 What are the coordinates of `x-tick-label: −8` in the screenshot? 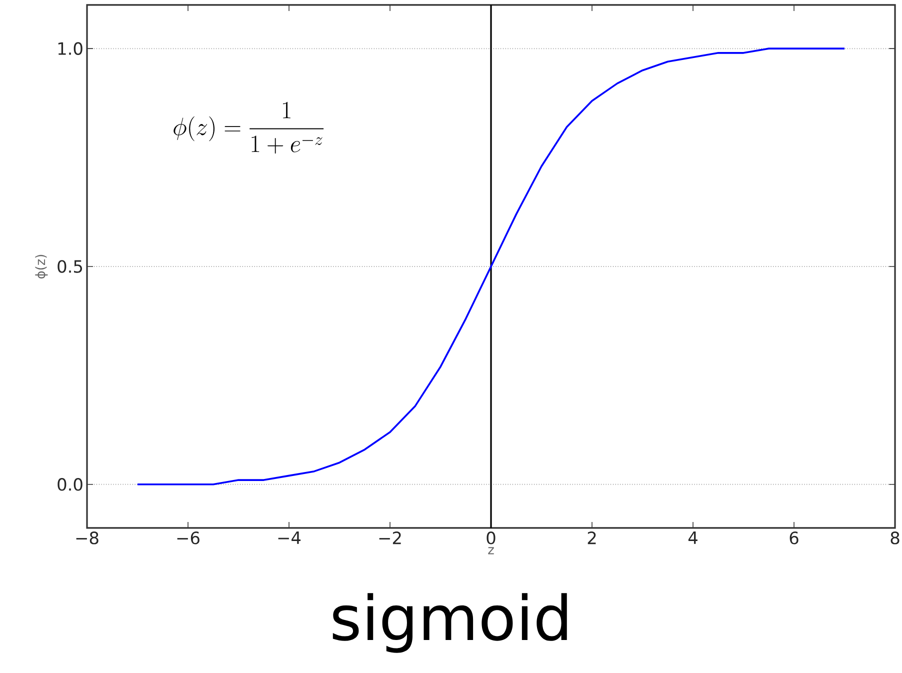 It's located at (87, 537).